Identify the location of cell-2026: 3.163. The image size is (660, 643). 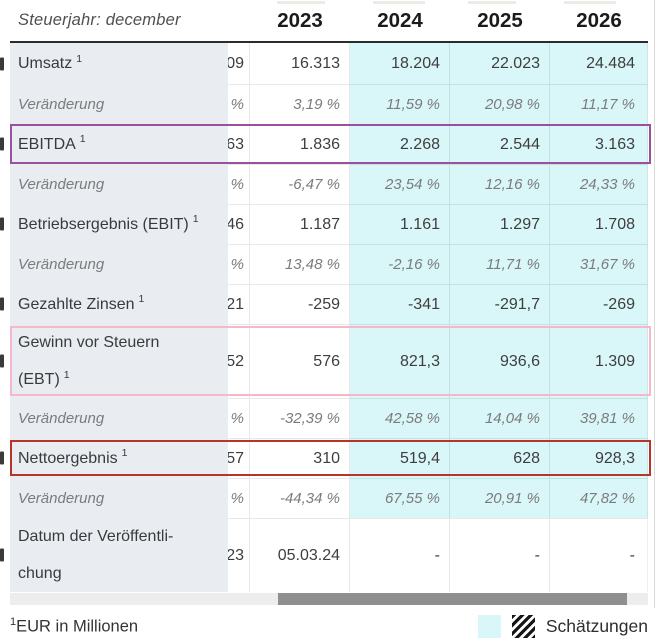
(599, 144).